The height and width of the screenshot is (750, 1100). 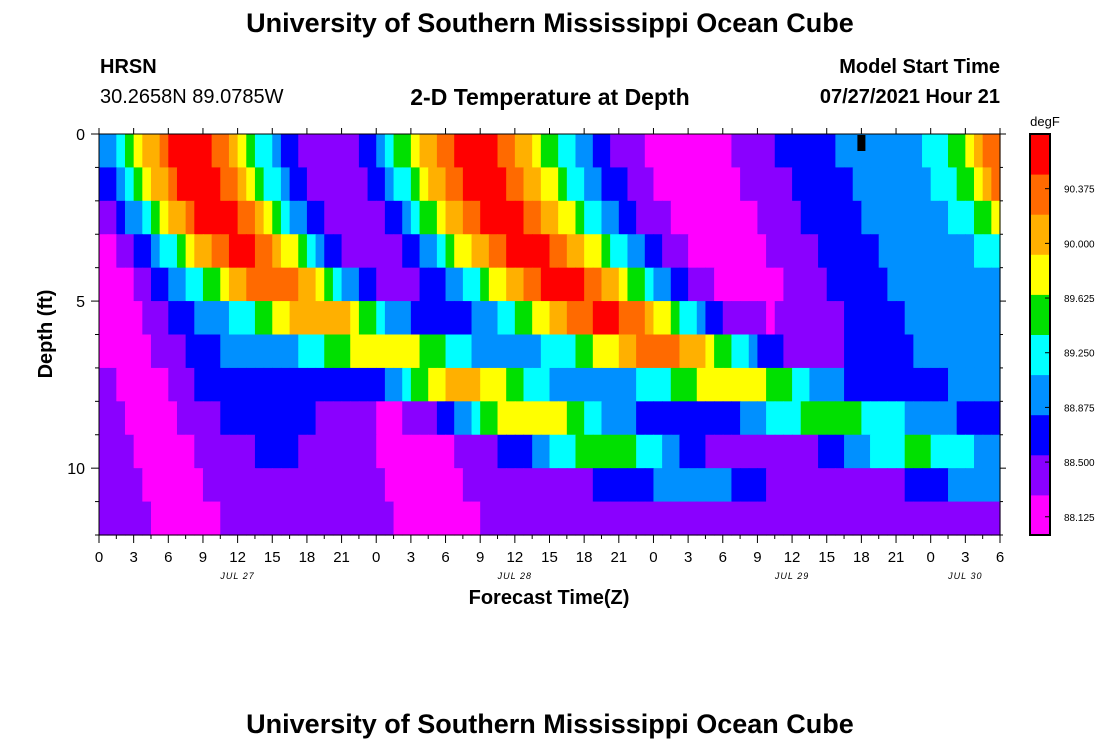 What do you see at coordinates (307, 557) in the screenshot?
I see `x-tick-label: 18` at bounding box center [307, 557].